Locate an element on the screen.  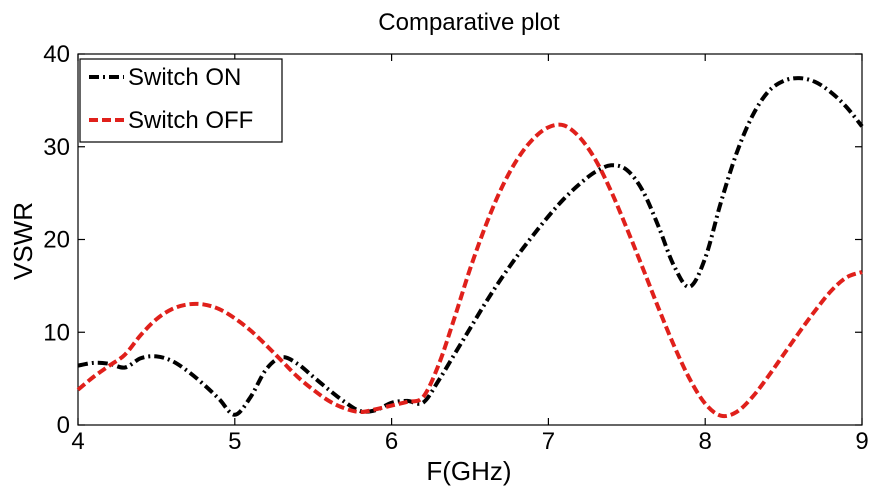
y-tick-label: 0 is located at coordinates (63, 425).